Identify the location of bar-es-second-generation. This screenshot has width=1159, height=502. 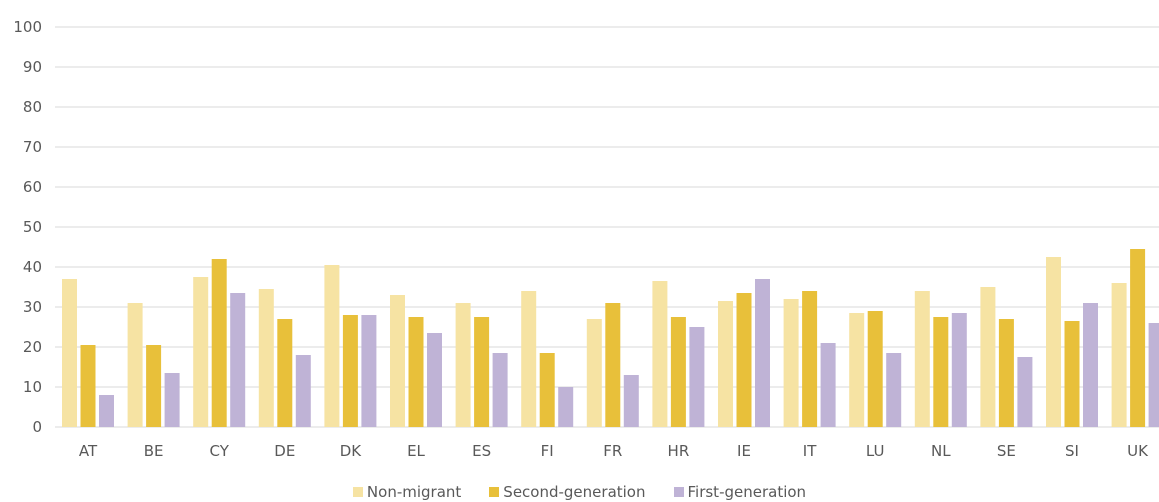
(482, 372).